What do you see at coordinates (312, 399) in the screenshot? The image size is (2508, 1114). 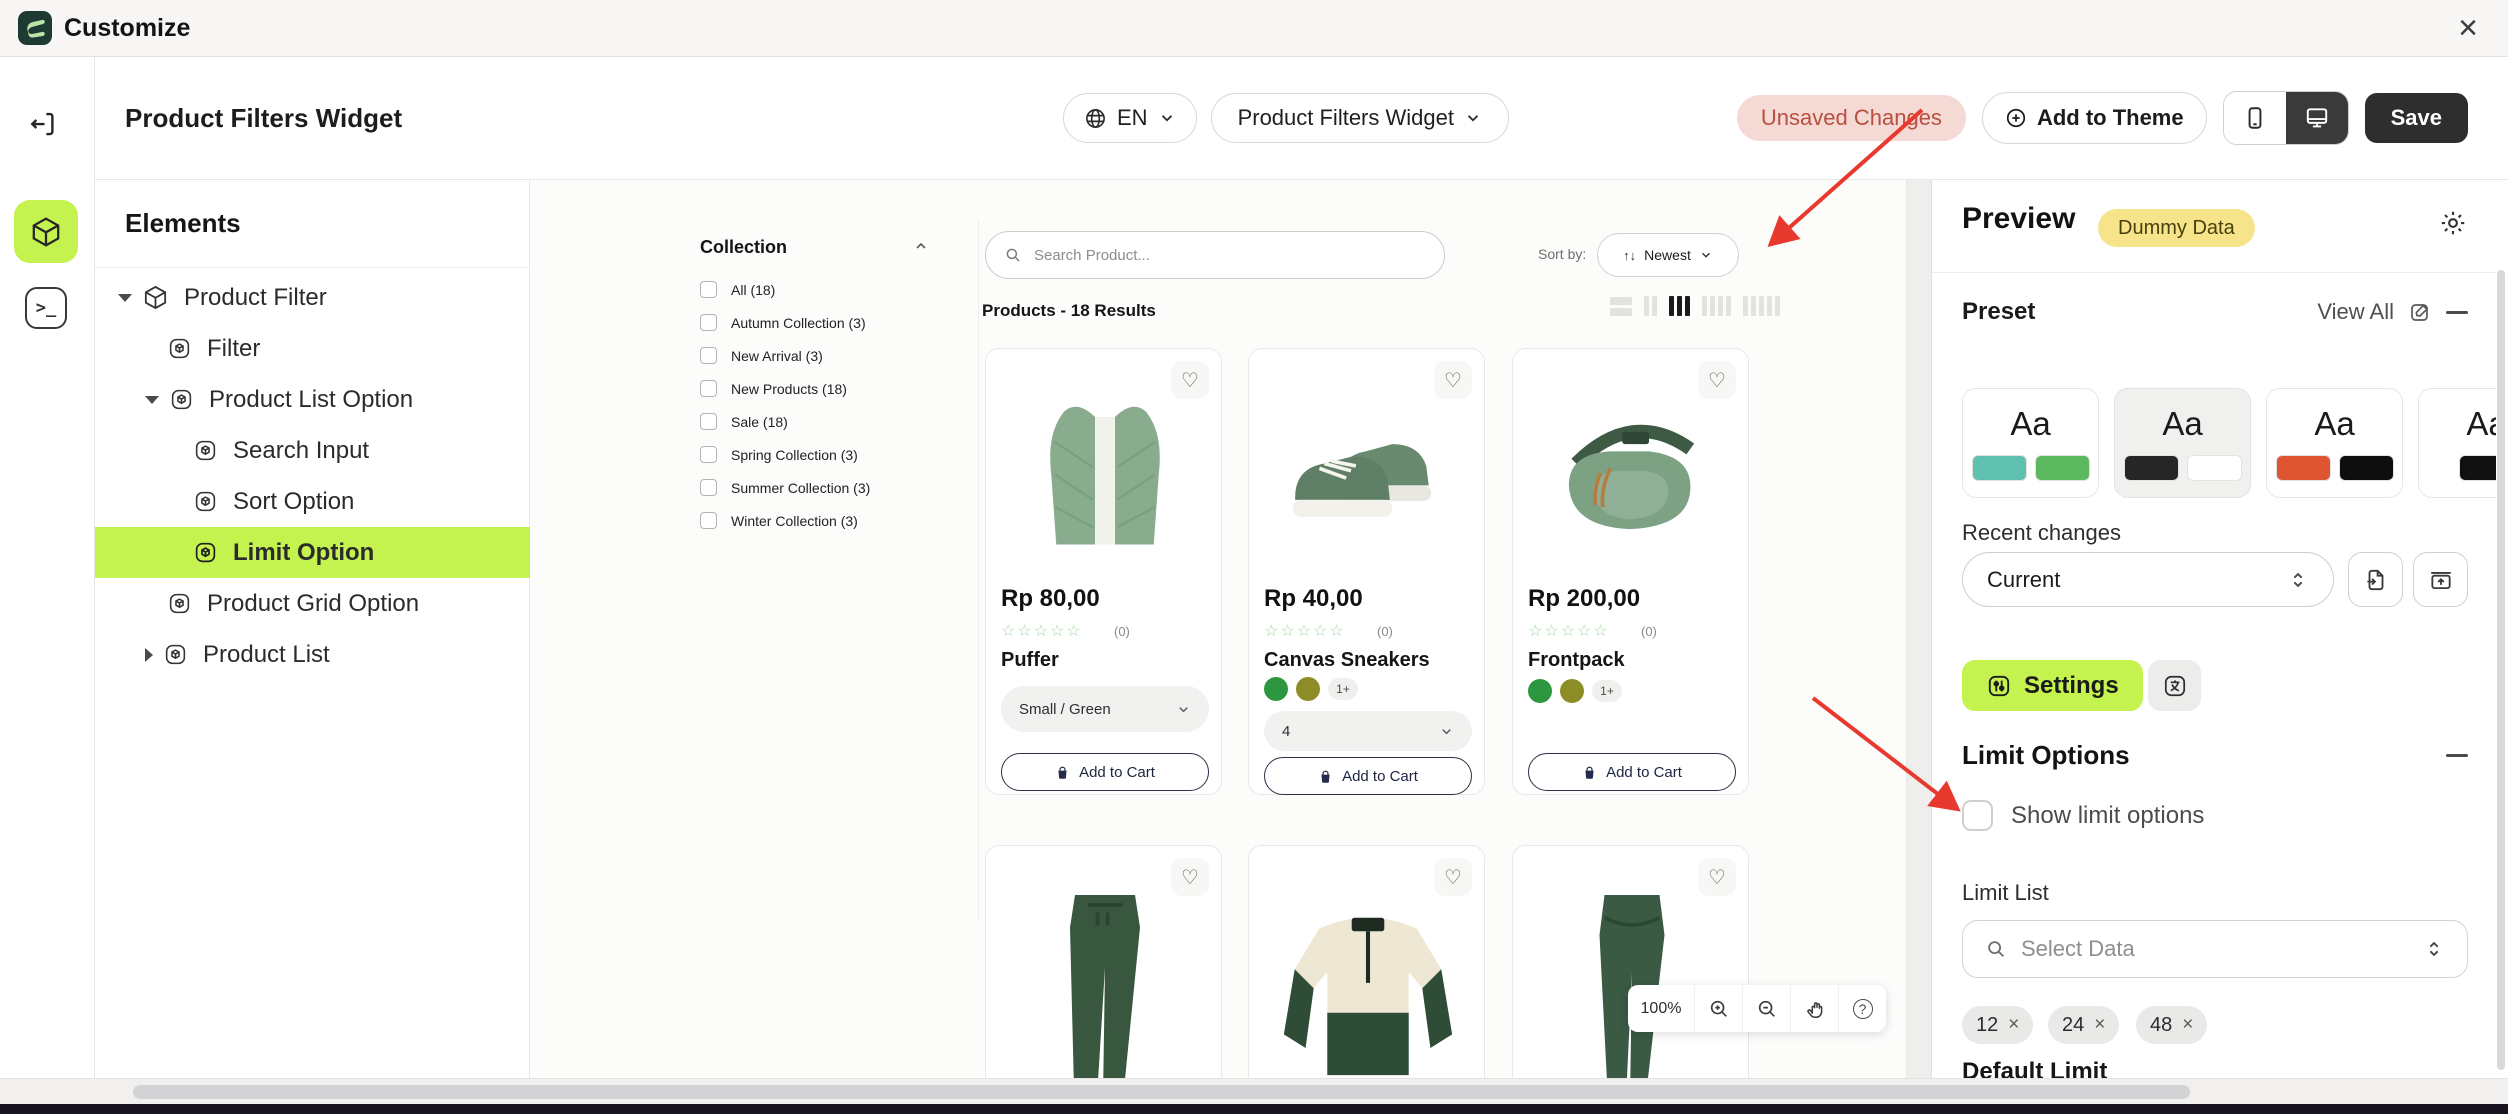 I see `tree-item-product-list-option: Product List Option` at bounding box center [312, 399].